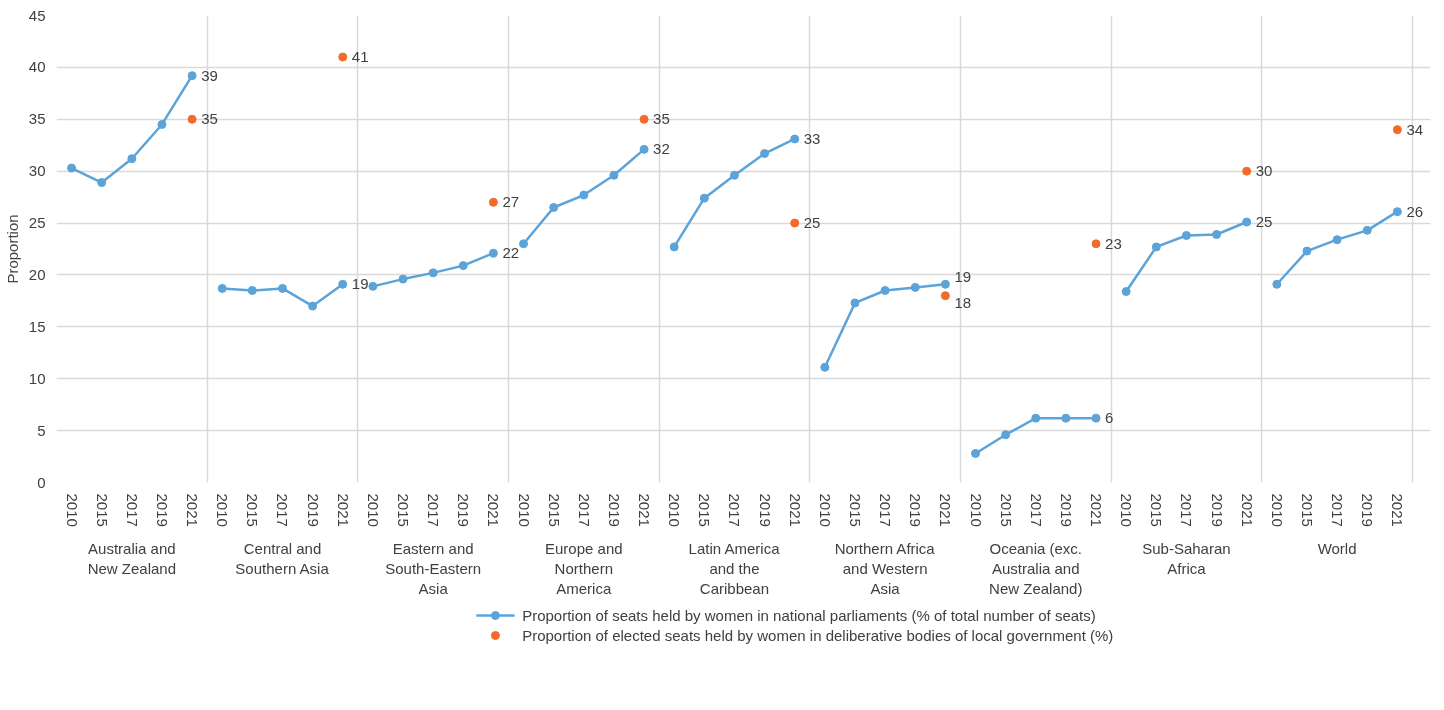  I want to click on data-label: 23, so click(1113, 243).